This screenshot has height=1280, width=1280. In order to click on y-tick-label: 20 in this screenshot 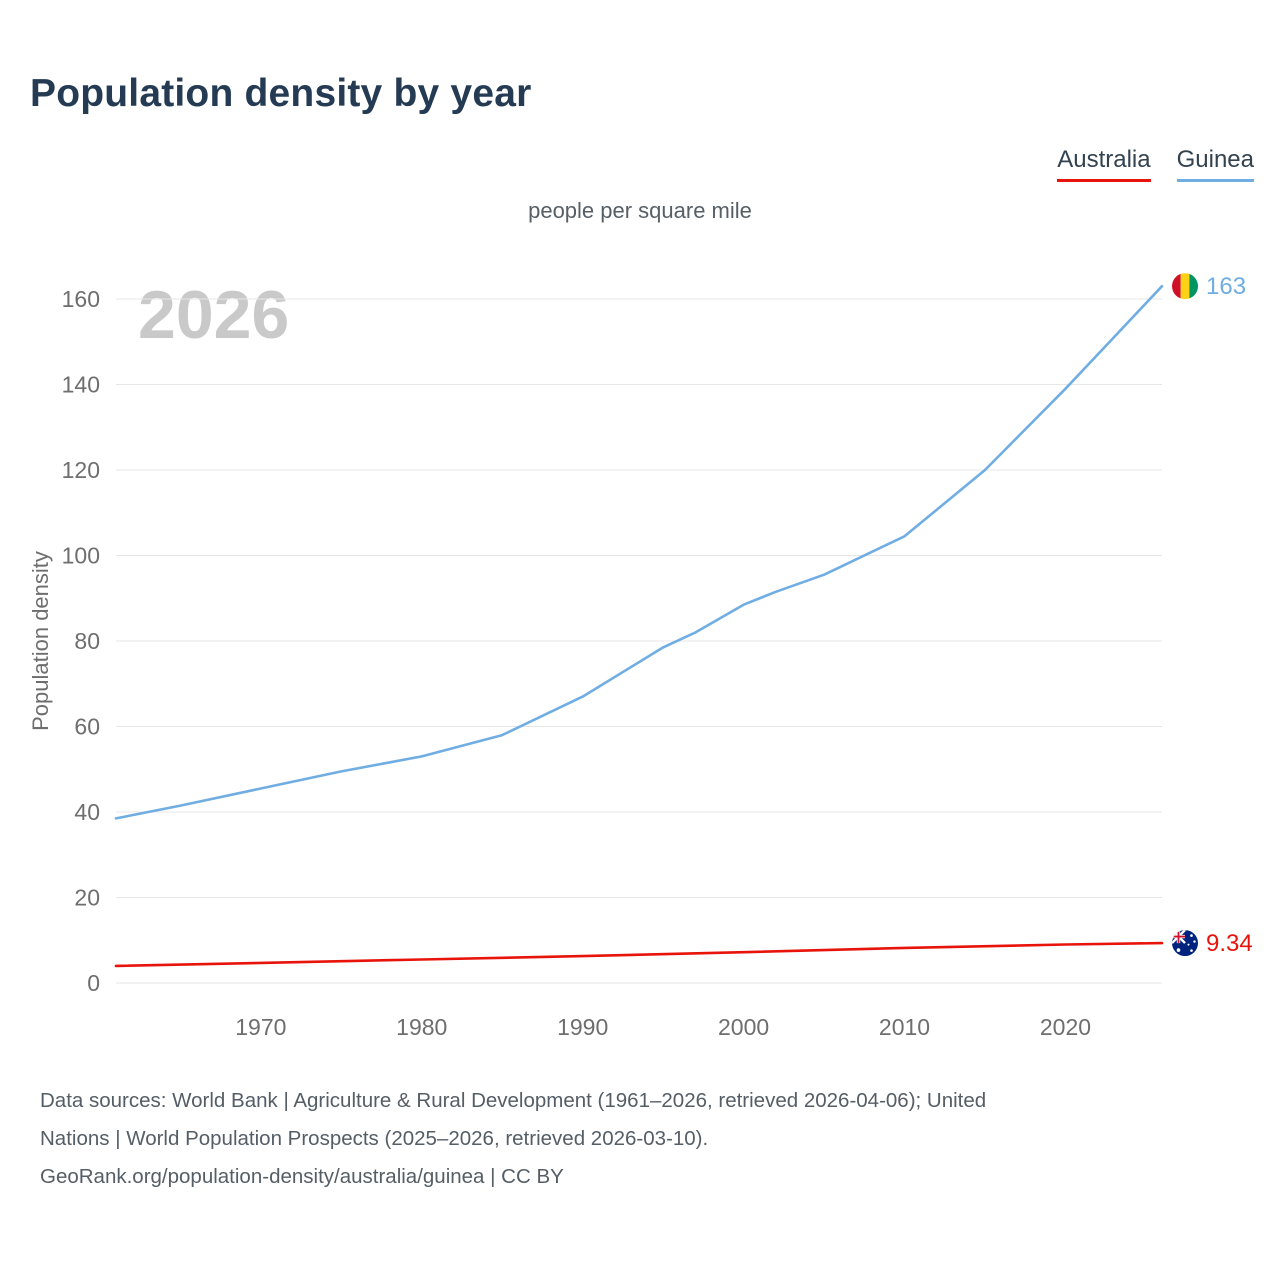, I will do `click(87, 898)`.